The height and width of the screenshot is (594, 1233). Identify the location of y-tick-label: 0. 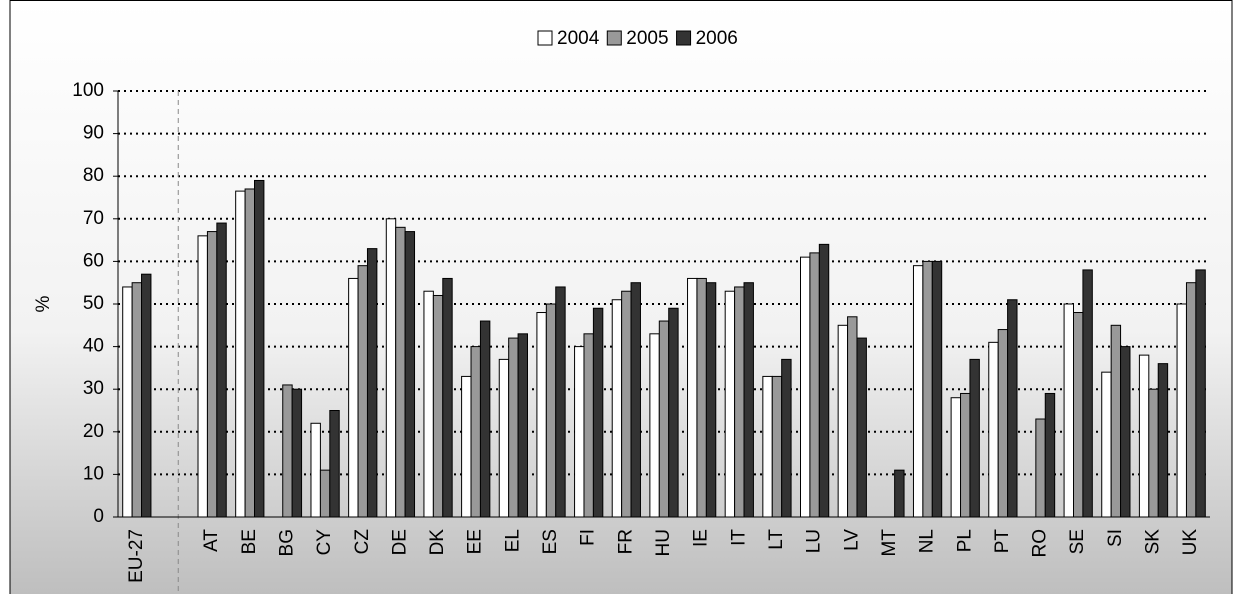
(98, 516).